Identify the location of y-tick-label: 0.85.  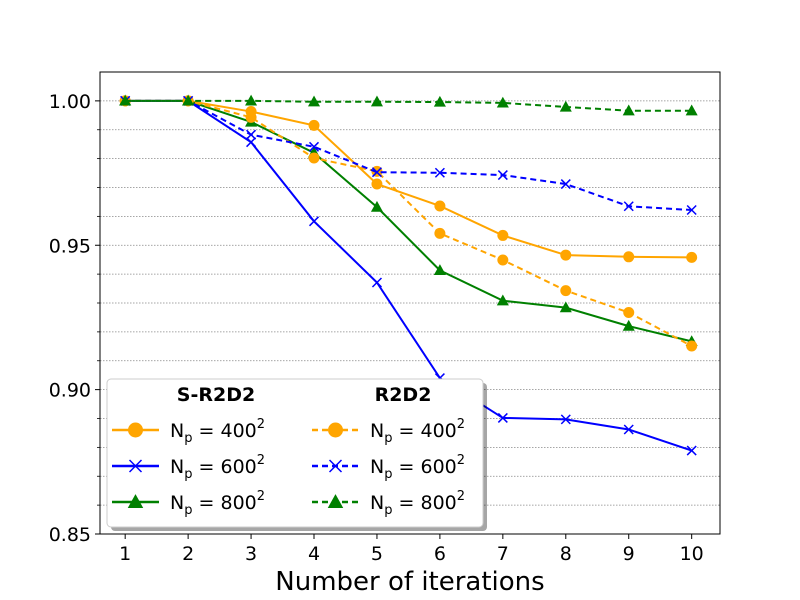
(70, 535).